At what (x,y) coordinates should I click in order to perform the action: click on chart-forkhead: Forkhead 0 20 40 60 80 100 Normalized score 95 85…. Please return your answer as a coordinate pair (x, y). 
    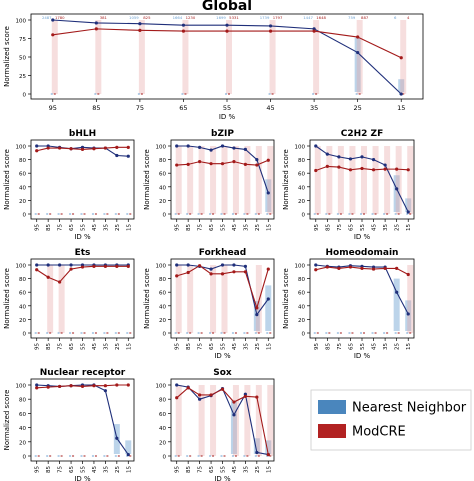
    Looking at the image, I should click on (209, 304).